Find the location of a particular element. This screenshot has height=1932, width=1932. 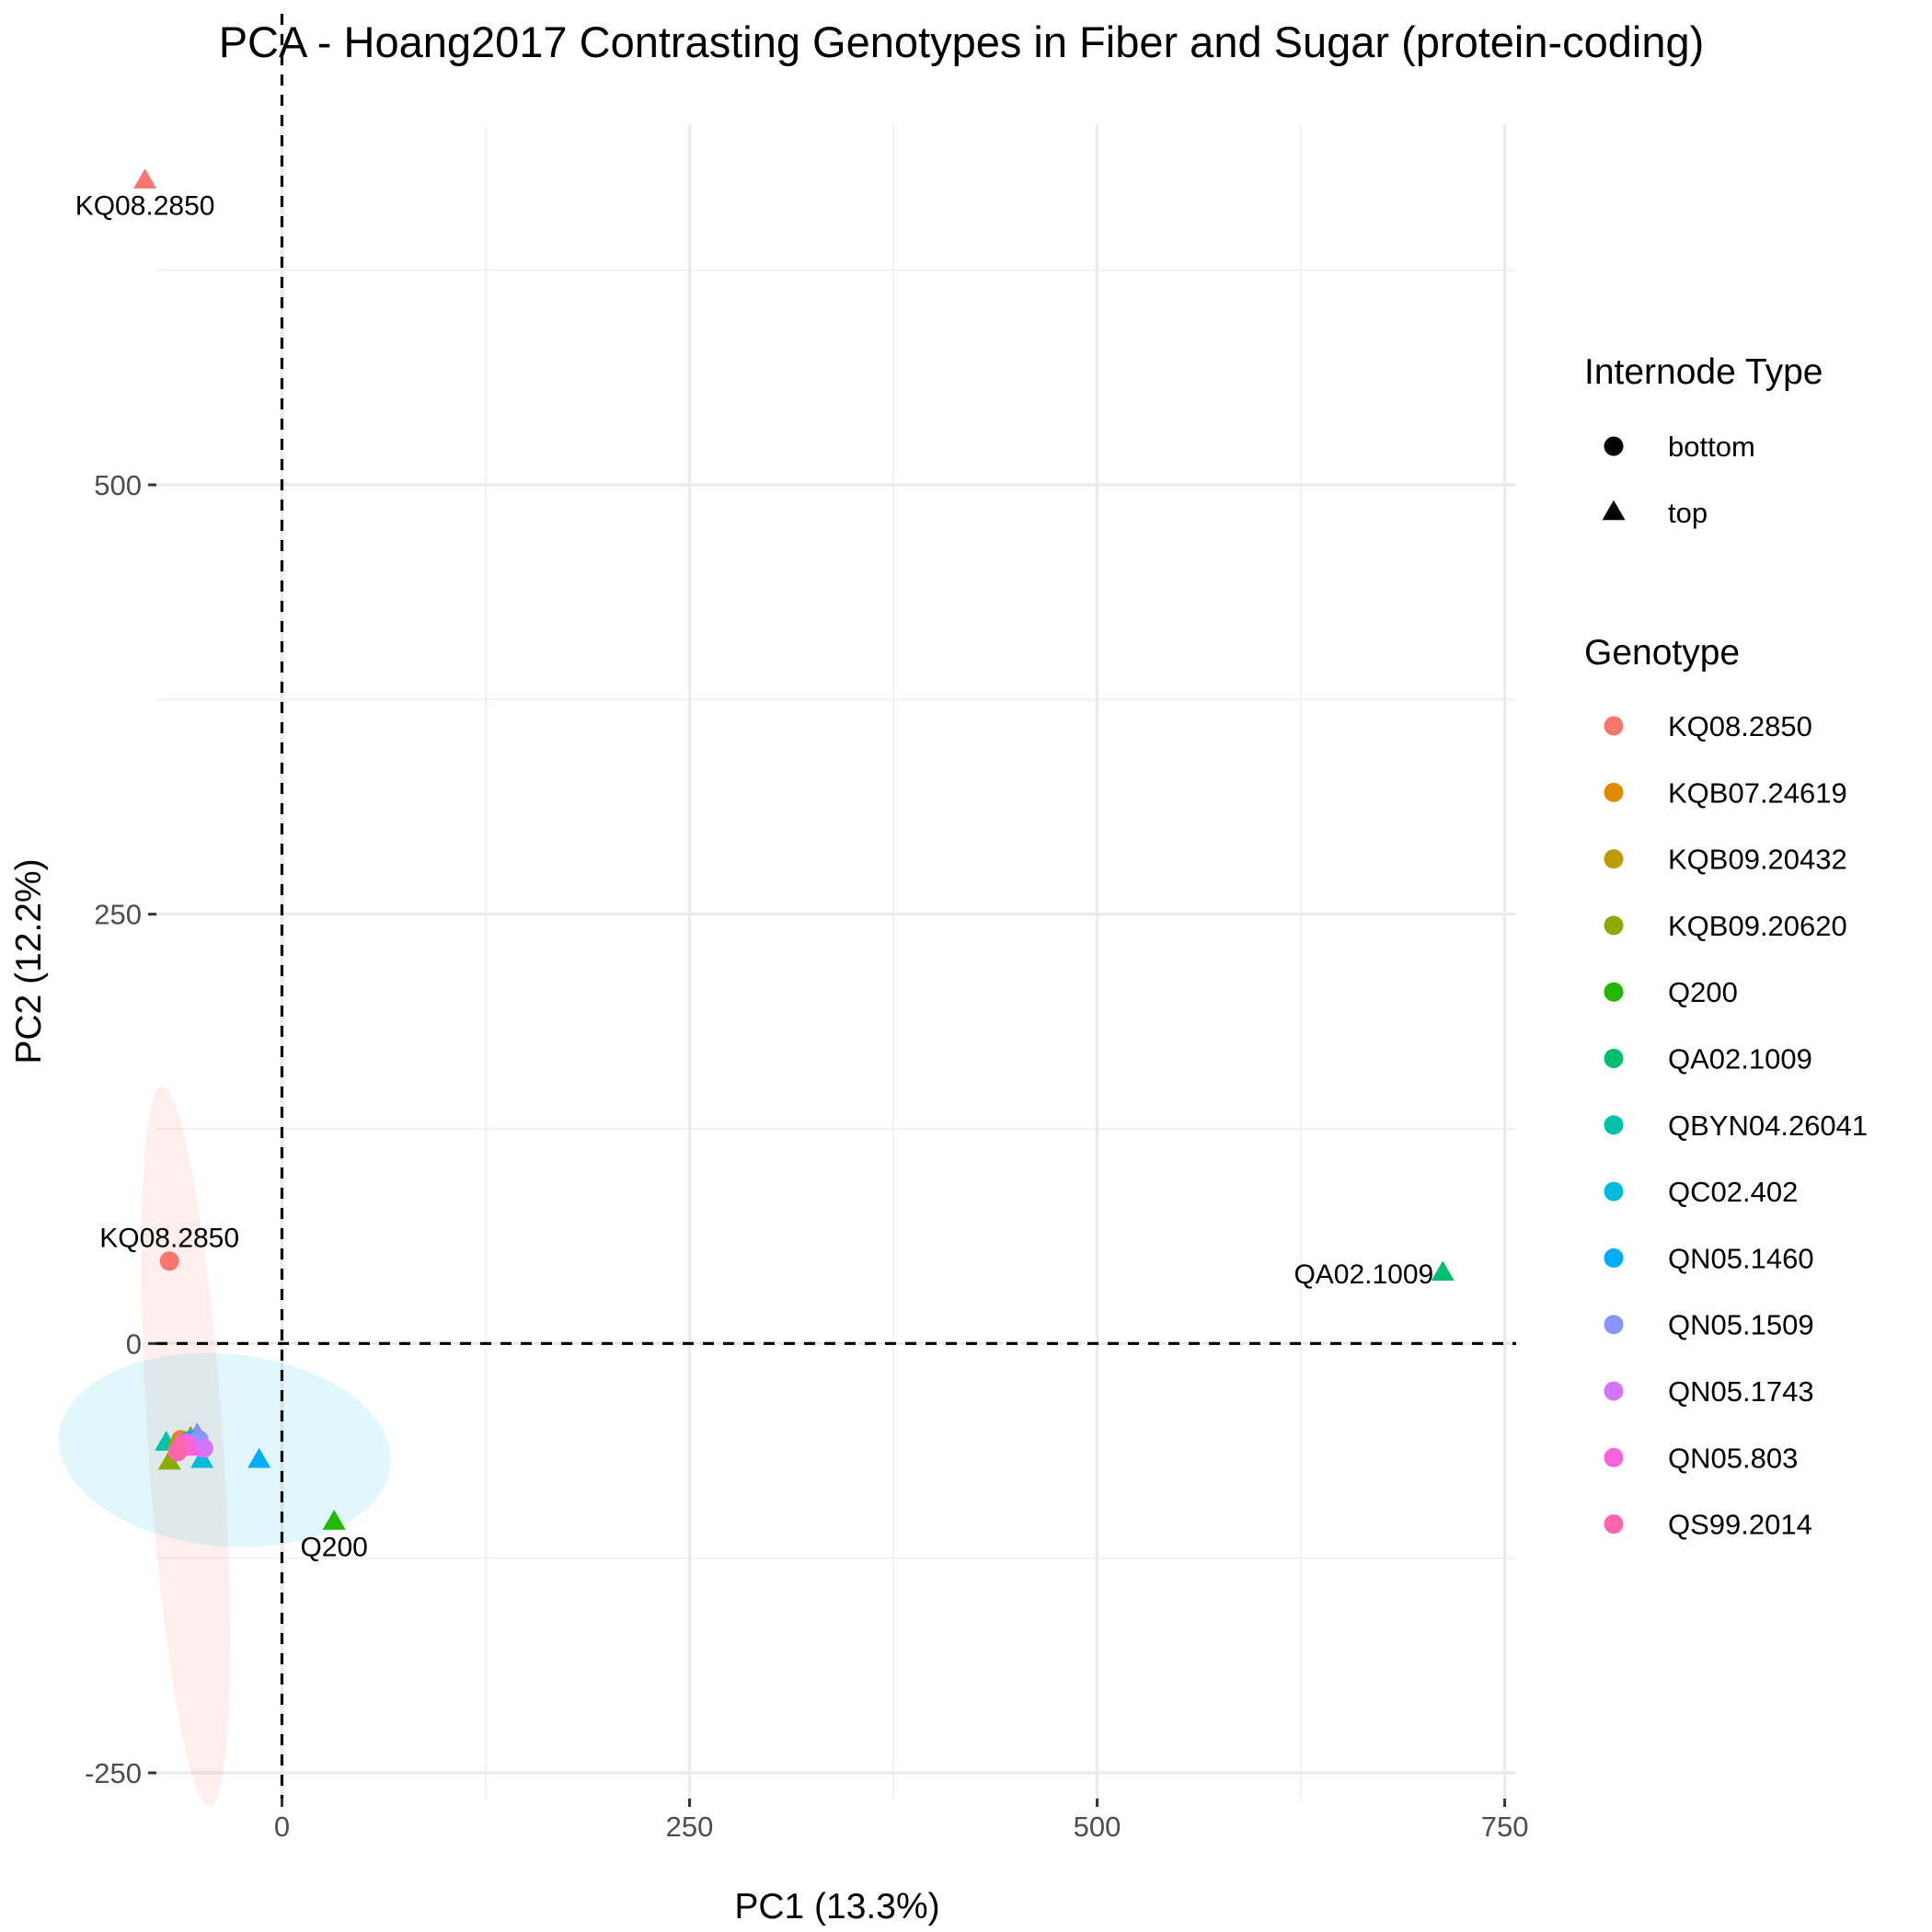

point-label: QA02.1009 is located at coordinates (1363, 1274).